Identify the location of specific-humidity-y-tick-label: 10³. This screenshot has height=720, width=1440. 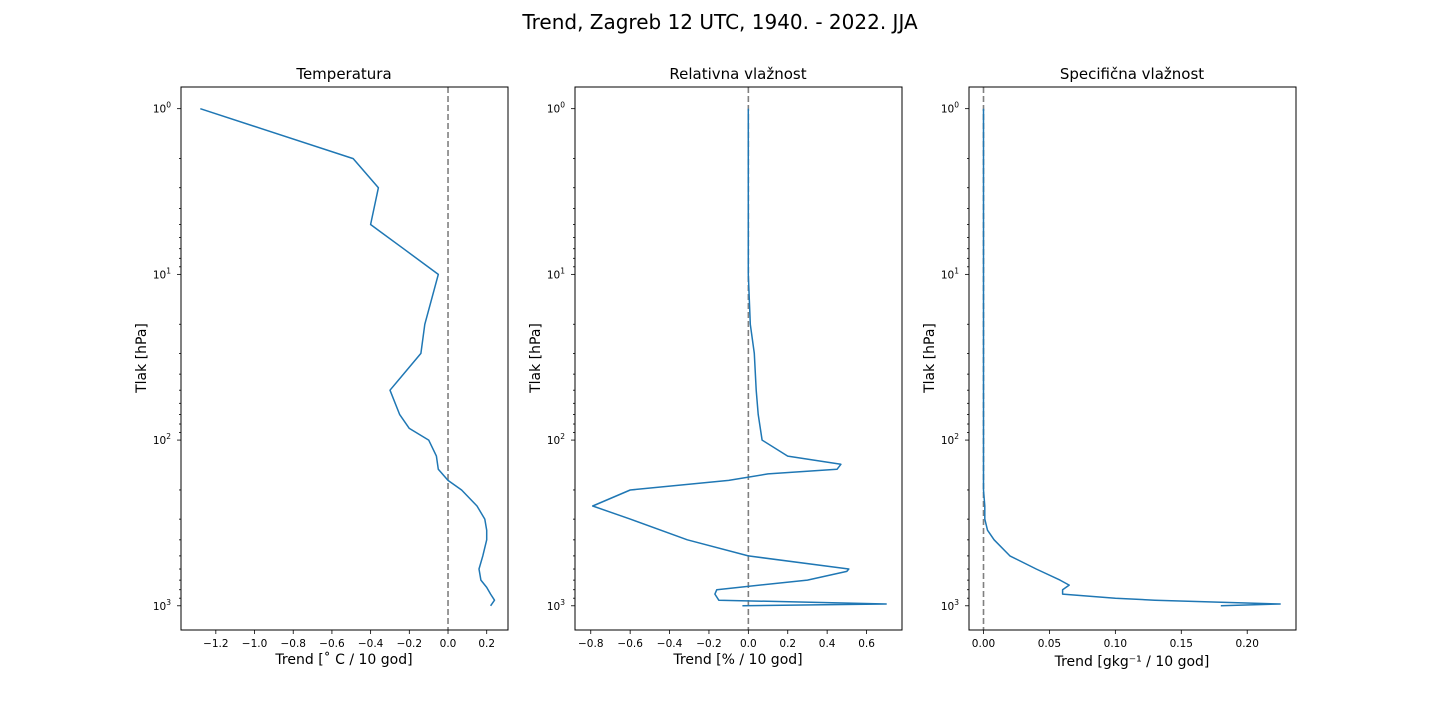
(950, 605).